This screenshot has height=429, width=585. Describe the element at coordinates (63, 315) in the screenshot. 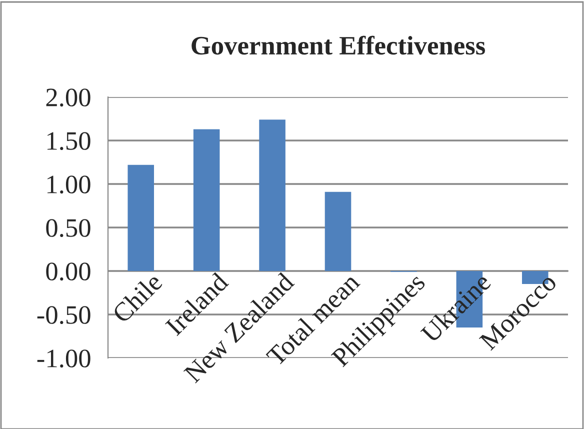

I see `y-tick-label: -0.50` at that location.